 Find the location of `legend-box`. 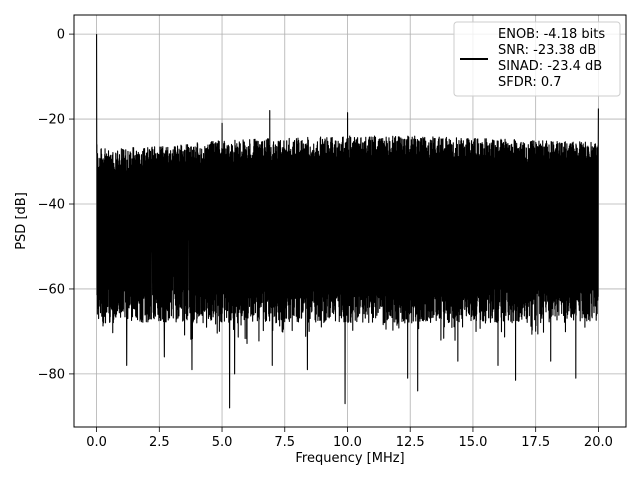

legend-box is located at coordinates (537, 59).